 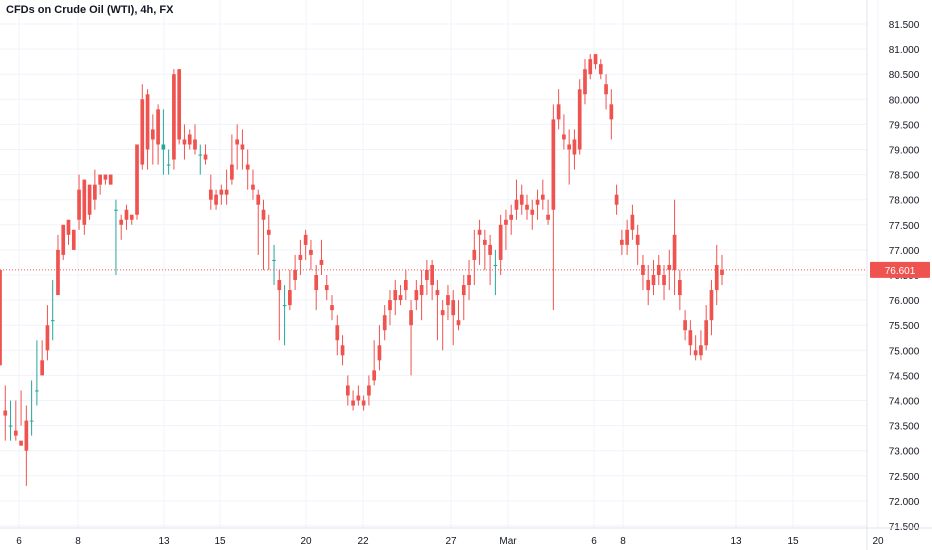 What do you see at coordinates (508, 541) in the screenshot?
I see `time-tick-label: Mar` at bounding box center [508, 541].